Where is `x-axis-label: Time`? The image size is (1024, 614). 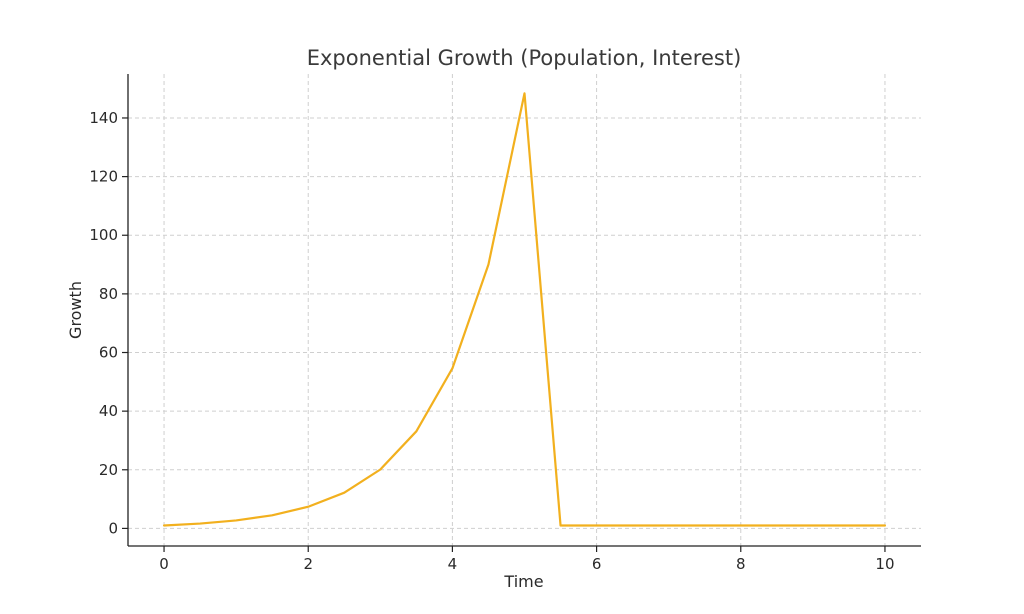 x-axis-label: Time is located at coordinates (523, 581).